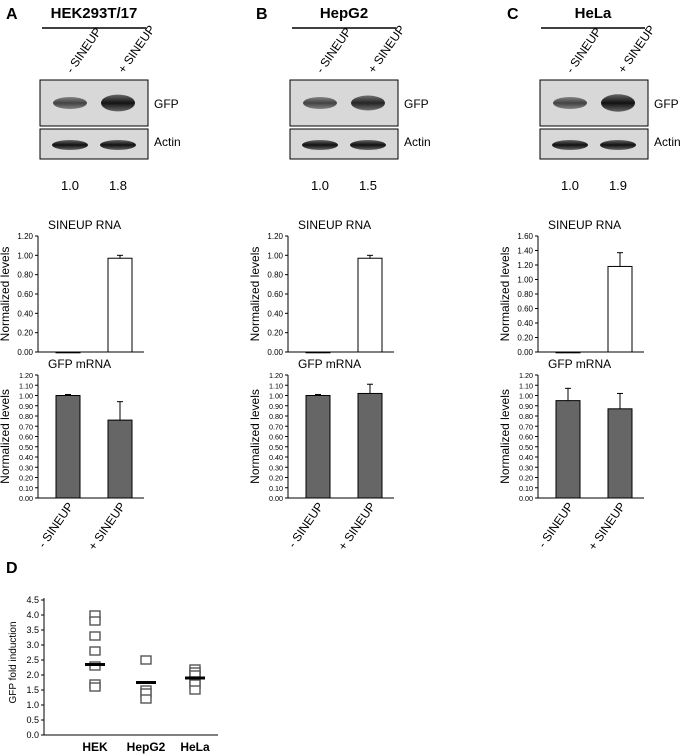  What do you see at coordinates (32, 615) in the screenshot?
I see `y-tick-label: 4.0` at bounding box center [32, 615].